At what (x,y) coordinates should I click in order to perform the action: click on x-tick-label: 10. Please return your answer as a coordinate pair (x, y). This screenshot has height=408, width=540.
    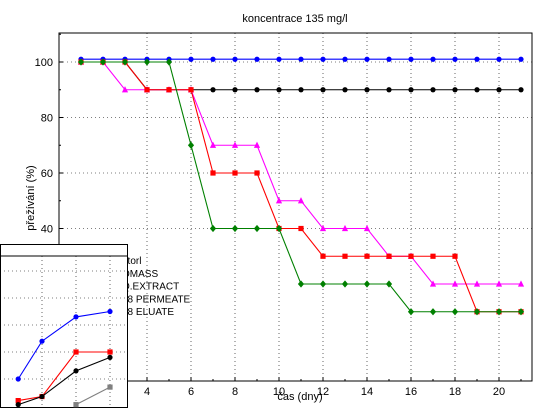
    Looking at the image, I should click on (279, 392).